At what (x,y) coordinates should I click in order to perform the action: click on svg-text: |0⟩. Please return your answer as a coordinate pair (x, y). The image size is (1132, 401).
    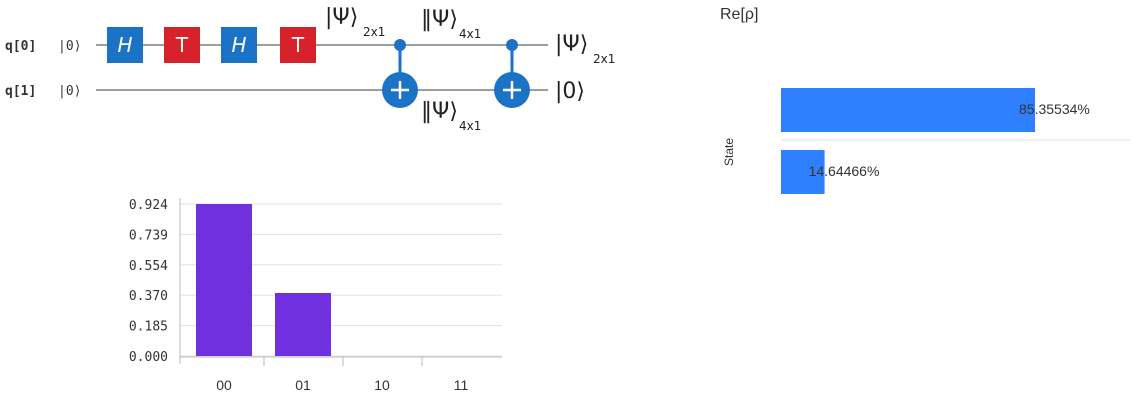
    Looking at the image, I should click on (570, 91).